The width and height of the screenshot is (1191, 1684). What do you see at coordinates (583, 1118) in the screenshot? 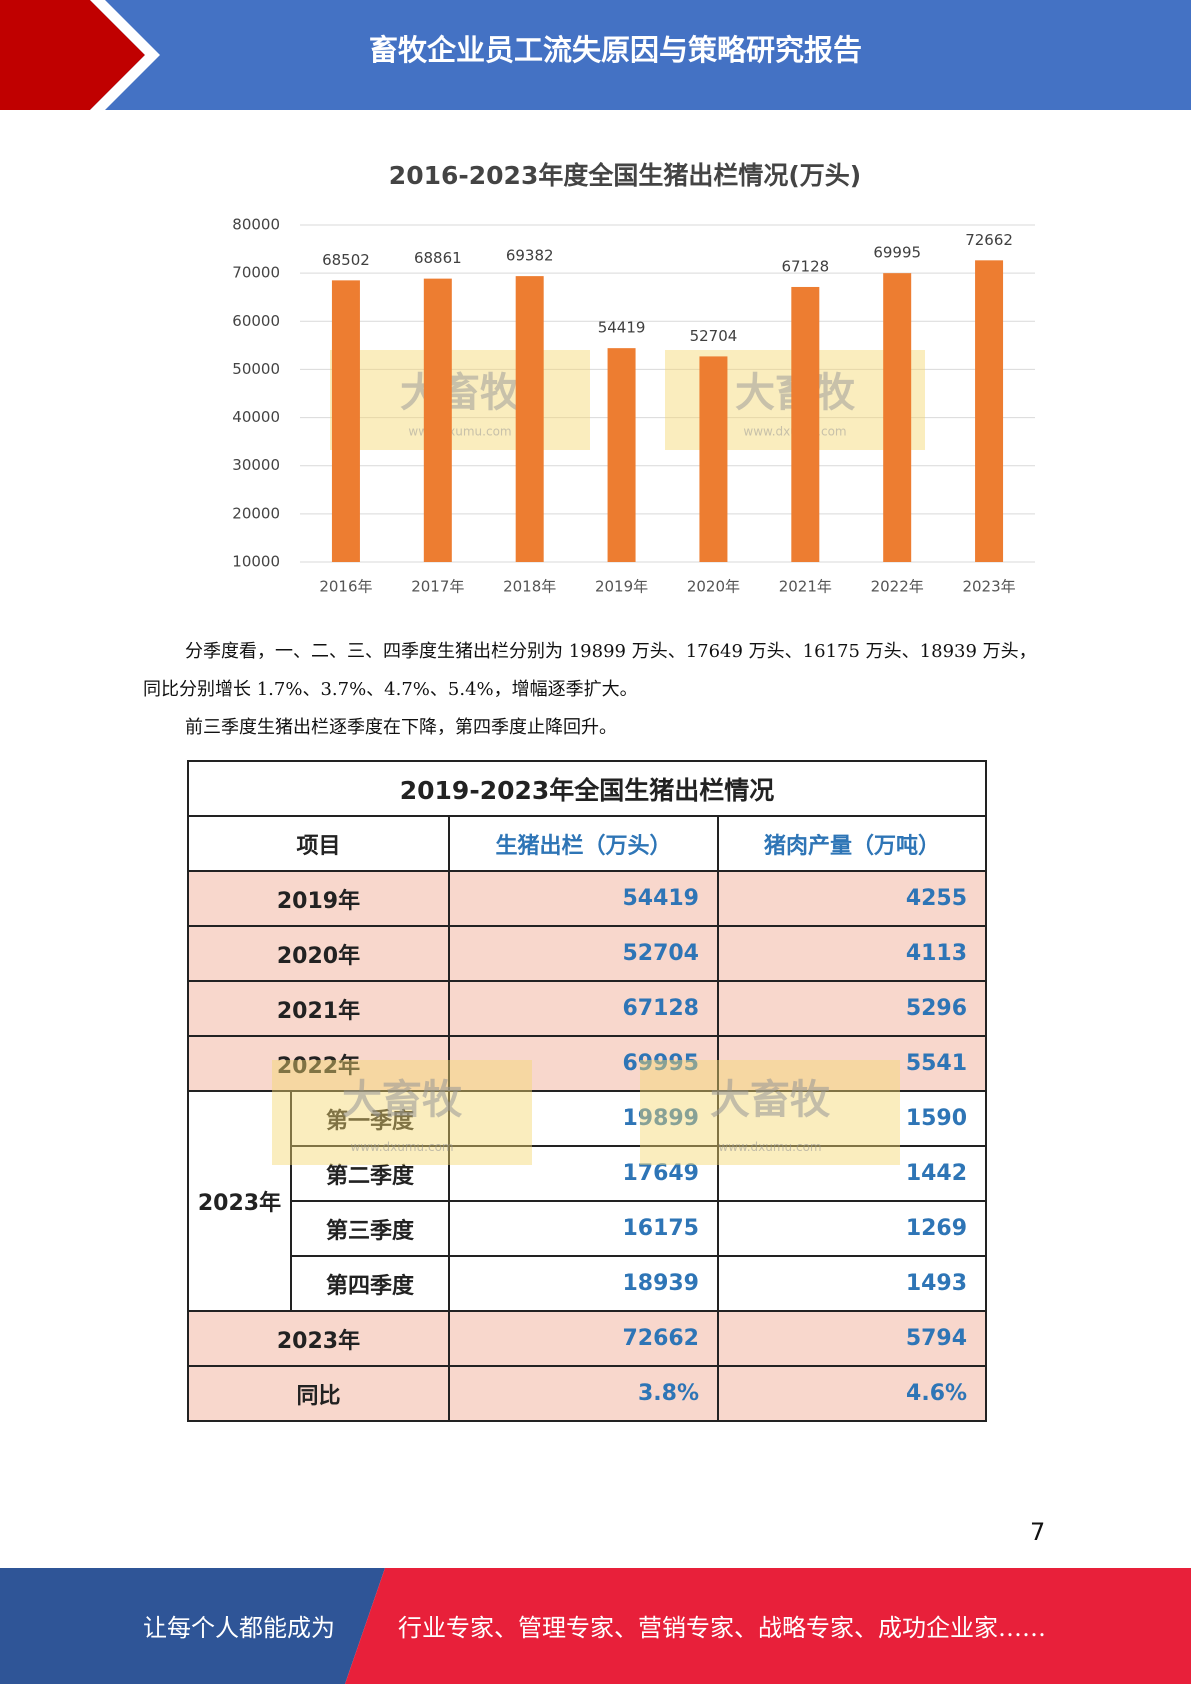
I see `cell: 19899` at bounding box center [583, 1118].